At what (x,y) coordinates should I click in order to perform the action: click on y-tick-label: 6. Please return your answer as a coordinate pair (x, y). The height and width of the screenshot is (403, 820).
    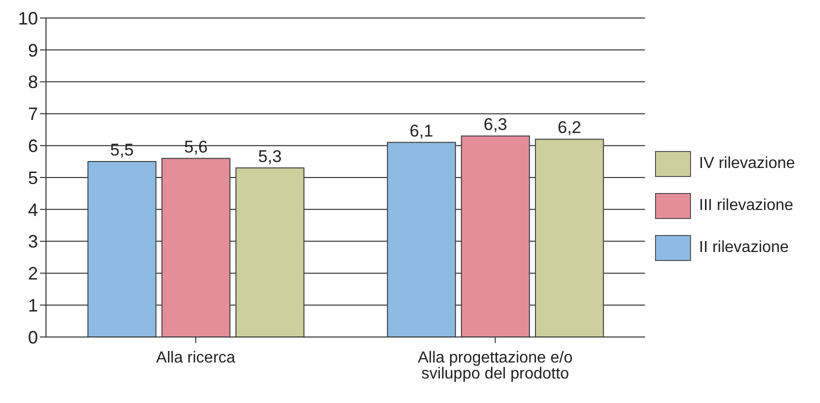
    Looking at the image, I should click on (33, 146).